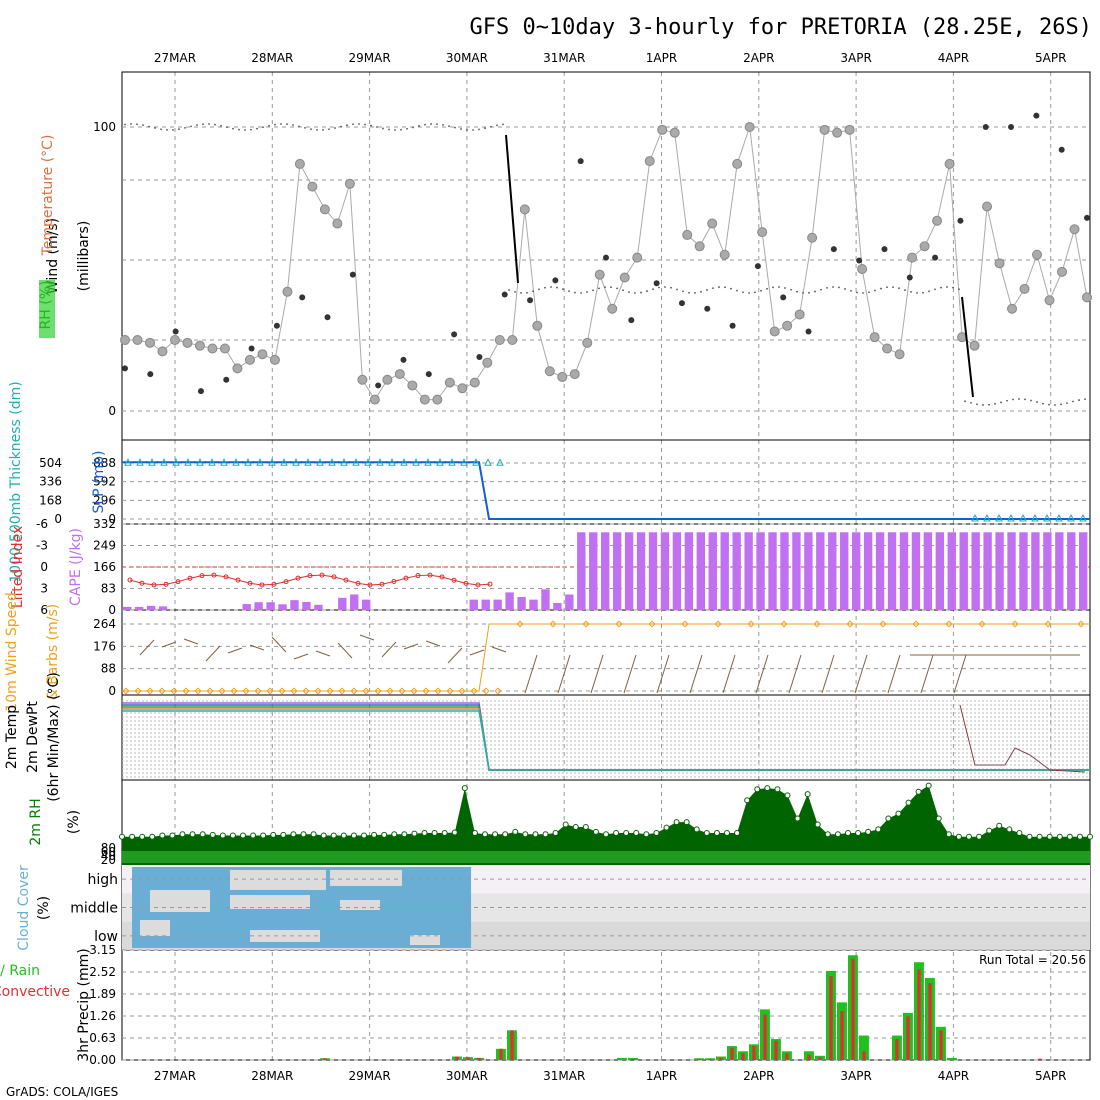 The width and height of the screenshot is (1100, 1100). Describe the element at coordinates (53, 652) in the screenshot. I see `barbs-axis-label: & Barbs (m/s)` at that location.